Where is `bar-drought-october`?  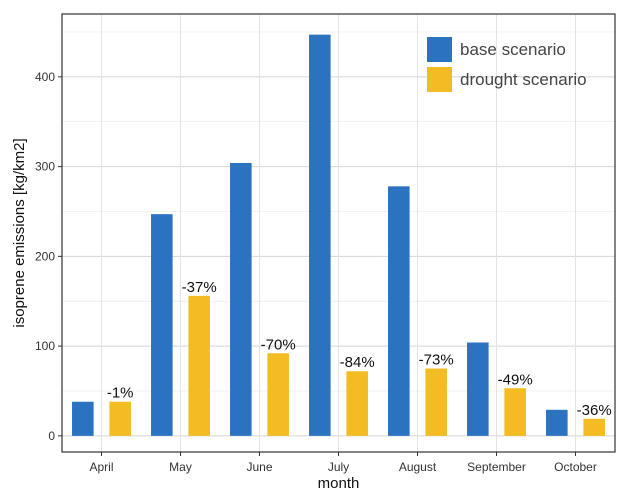 bar-drought-october is located at coordinates (594, 427).